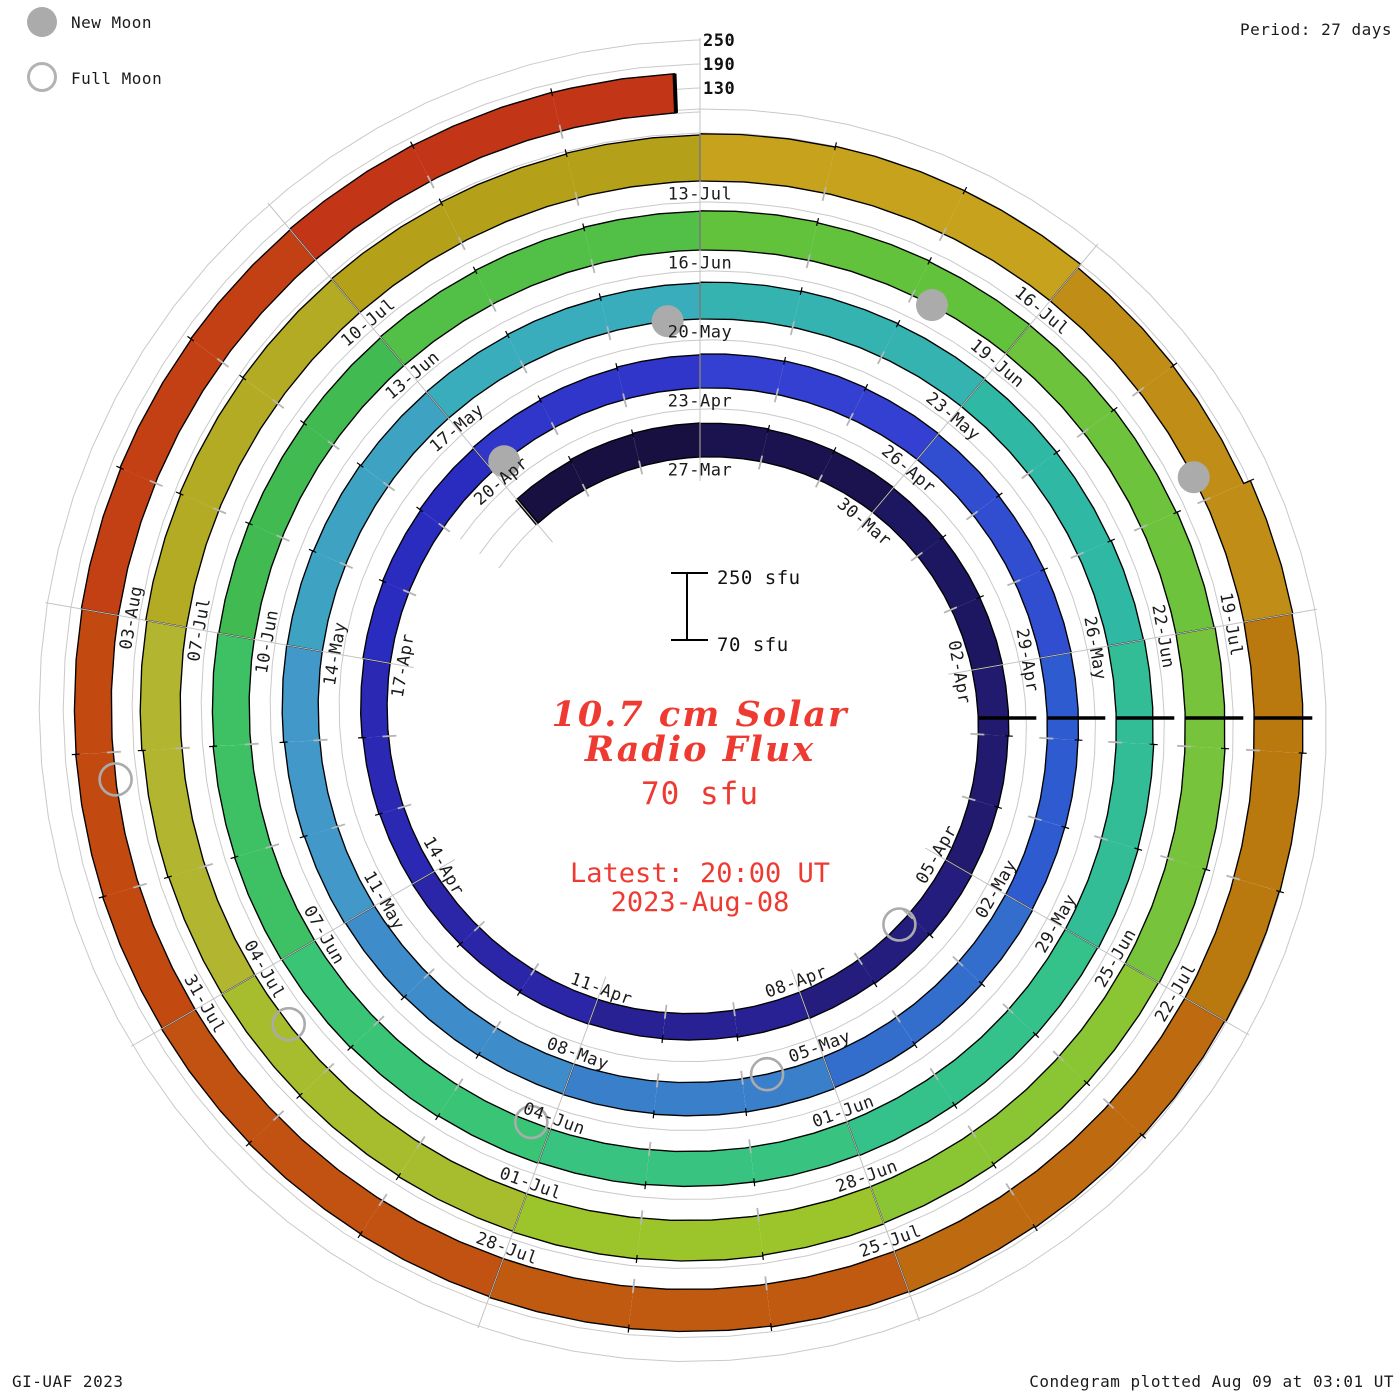  I want to click on radial-axis-label-190: 190, so click(719, 65).